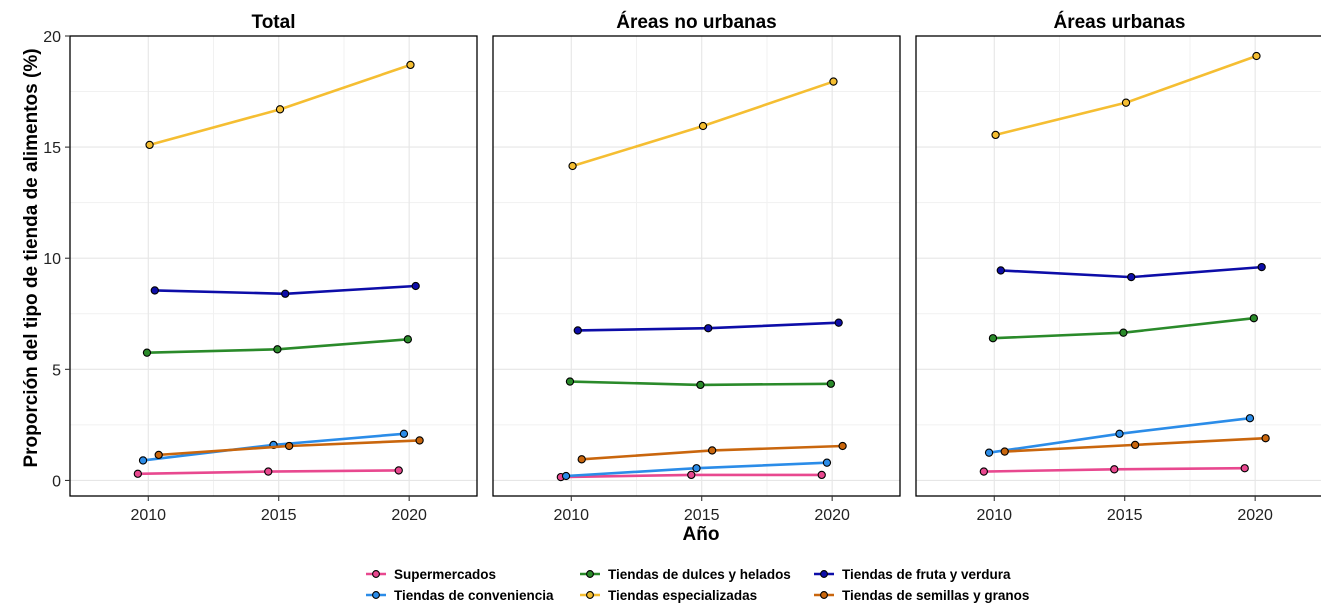 The width and height of the screenshot is (1321, 610). I want to click on y-tick-label: 20, so click(52, 37).